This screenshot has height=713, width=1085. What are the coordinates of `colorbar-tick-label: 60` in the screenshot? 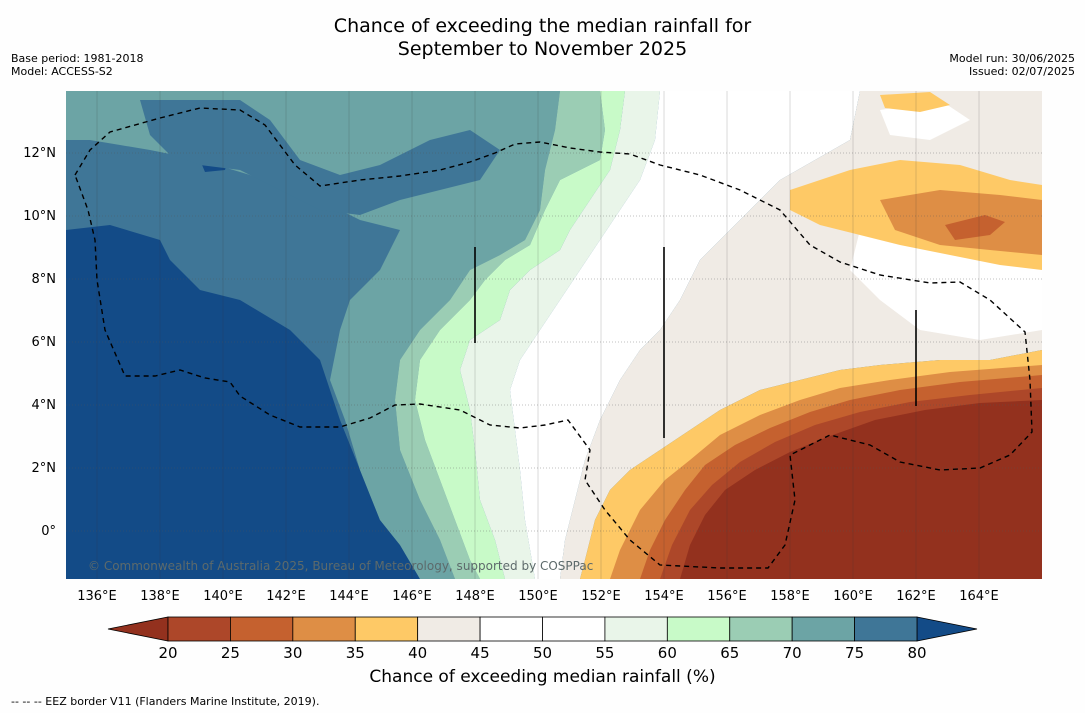 It's located at (667, 653).